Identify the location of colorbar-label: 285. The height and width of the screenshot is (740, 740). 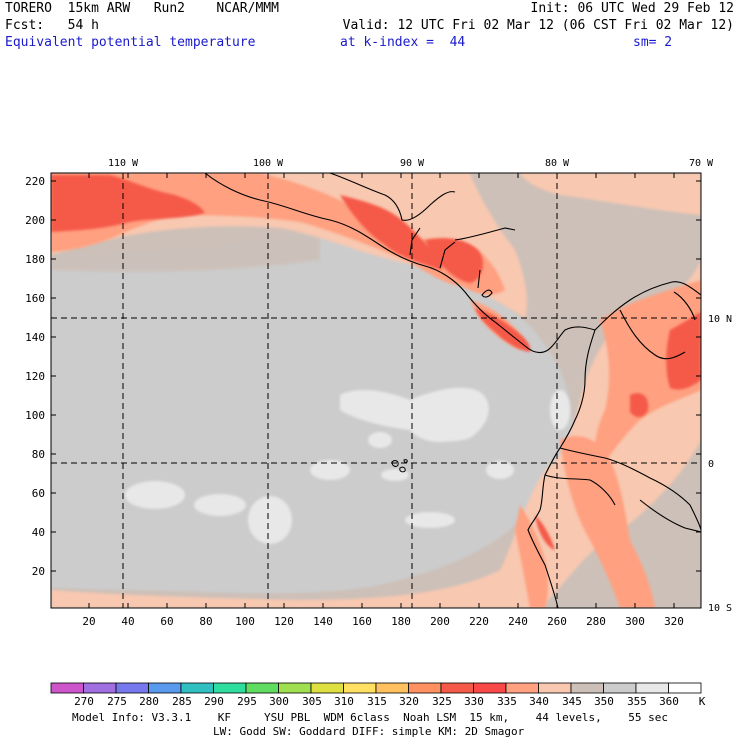
(182, 701).